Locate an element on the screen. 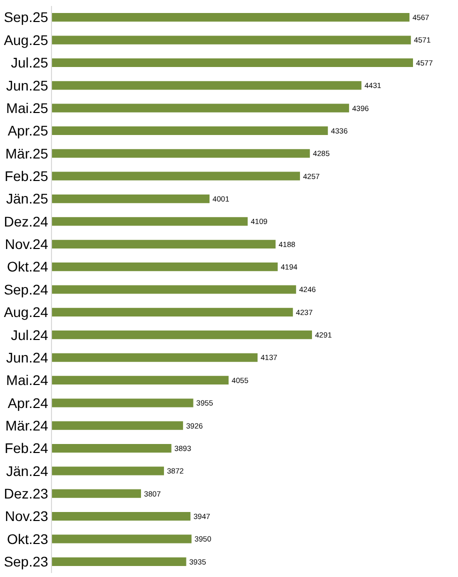 This screenshot has height=577, width=458. y-tick-label: Dez.24 is located at coordinates (26, 221).